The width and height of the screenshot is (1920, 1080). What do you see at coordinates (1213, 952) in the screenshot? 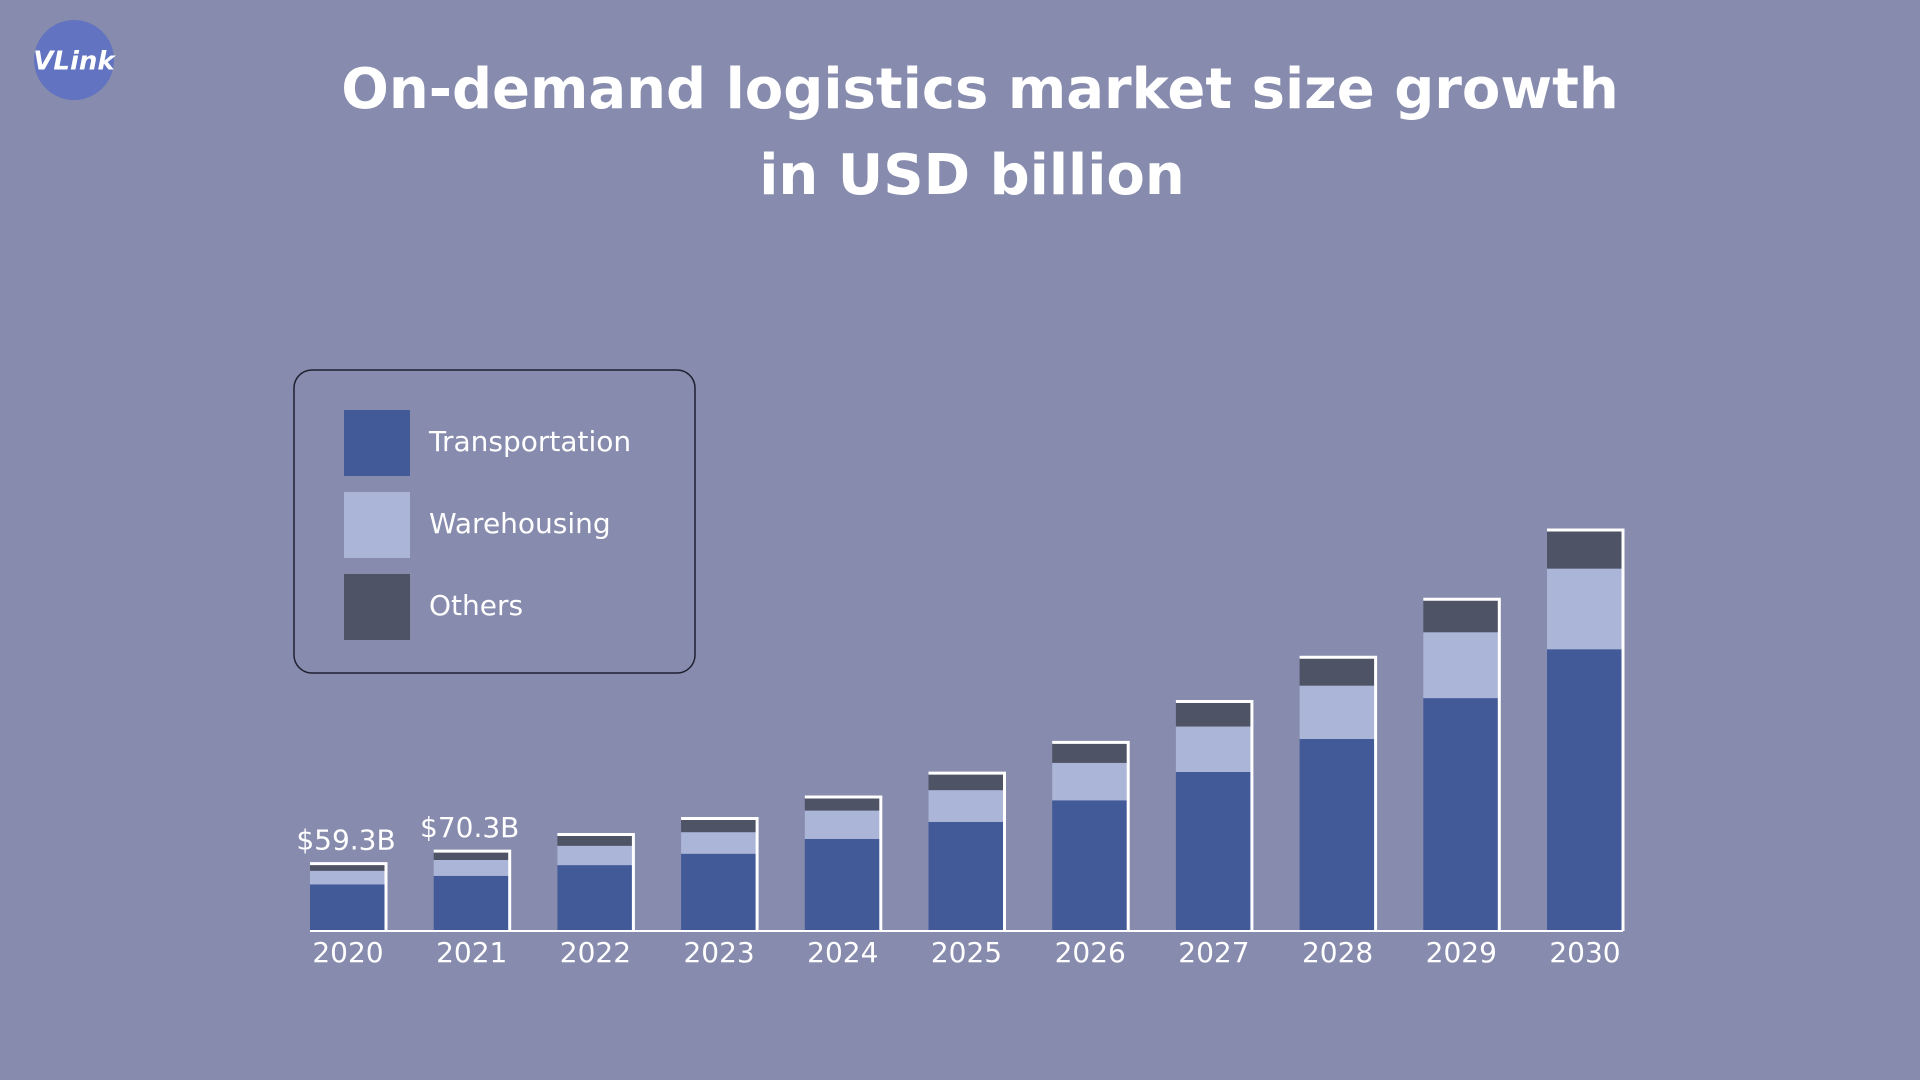
I see `x-tick-label: 2027` at bounding box center [1213, 952].